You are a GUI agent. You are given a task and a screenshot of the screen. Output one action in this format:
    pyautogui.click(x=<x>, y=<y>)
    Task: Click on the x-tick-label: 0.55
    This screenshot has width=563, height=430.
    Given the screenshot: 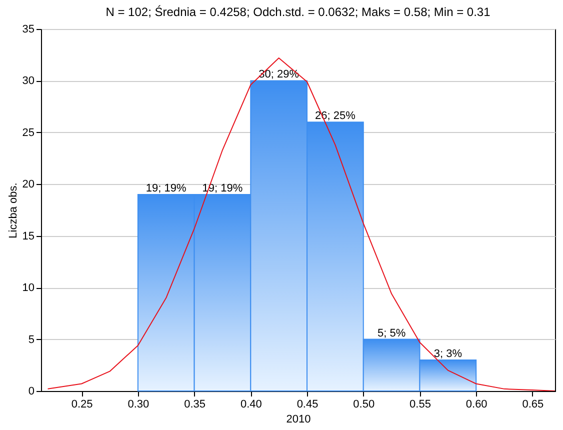 What is the action you would take?
    pyautogui.click(x=420, y=404)
    